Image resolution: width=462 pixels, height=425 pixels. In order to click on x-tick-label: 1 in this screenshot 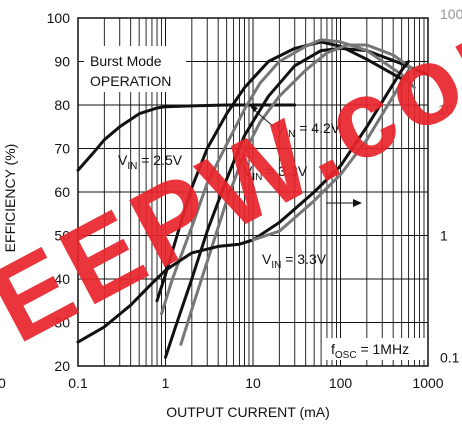, I will do `click(166, 383)`.